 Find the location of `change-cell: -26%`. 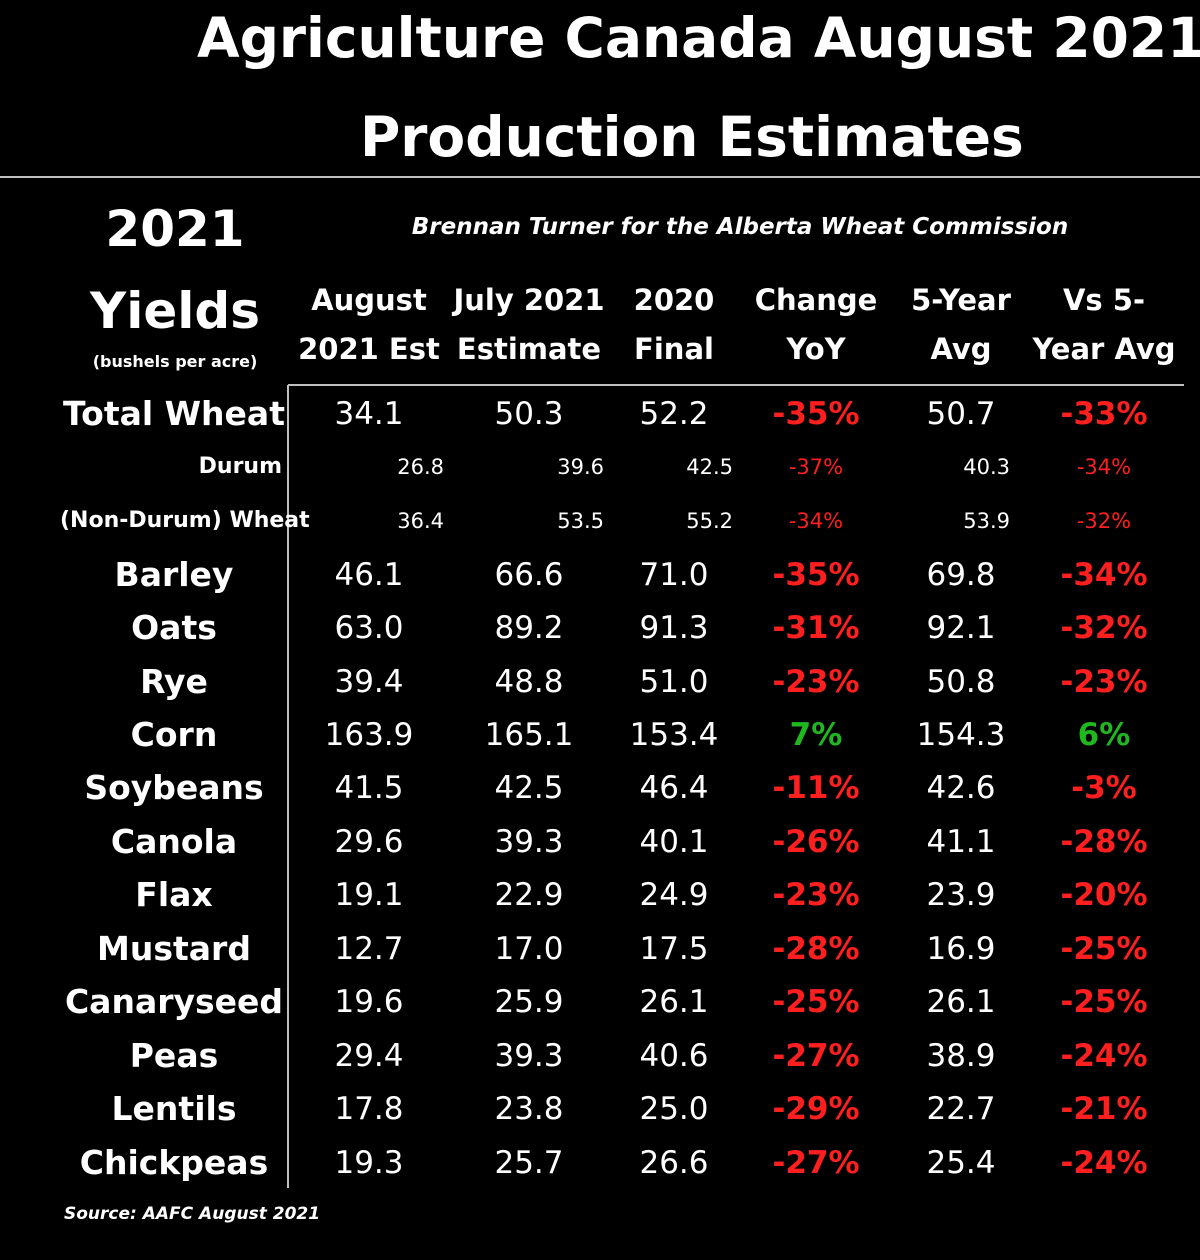

change-cell: -26% is located at coordinates (816, 842).